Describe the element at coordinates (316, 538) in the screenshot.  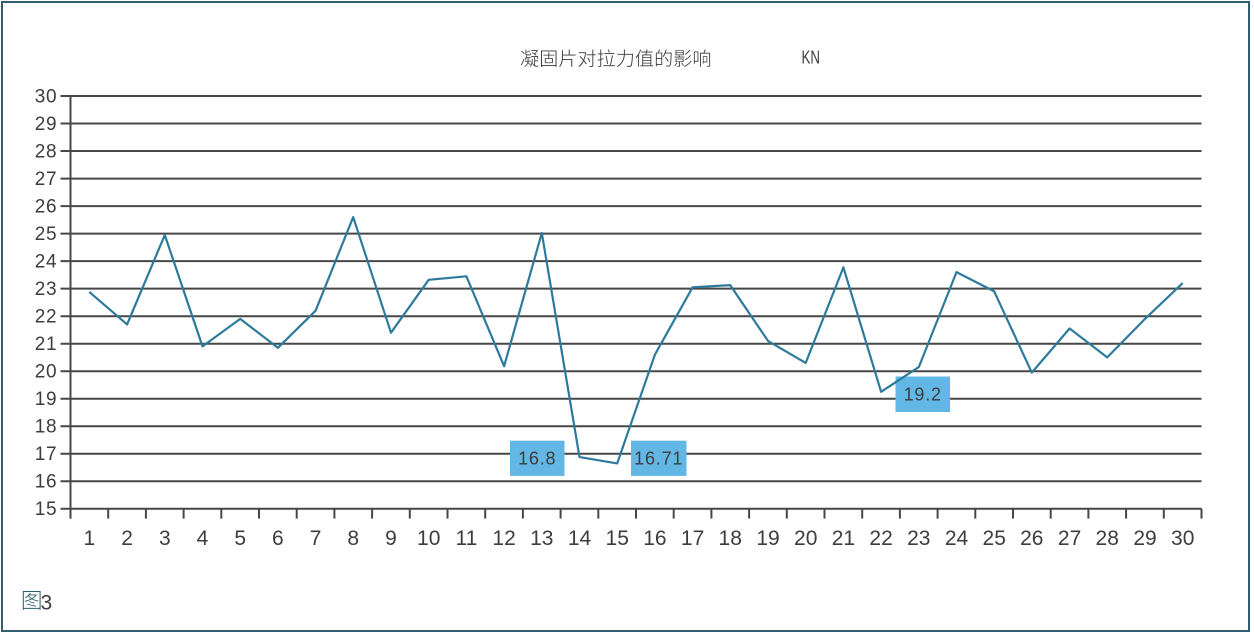
I see `svg-text: 7` at that location.